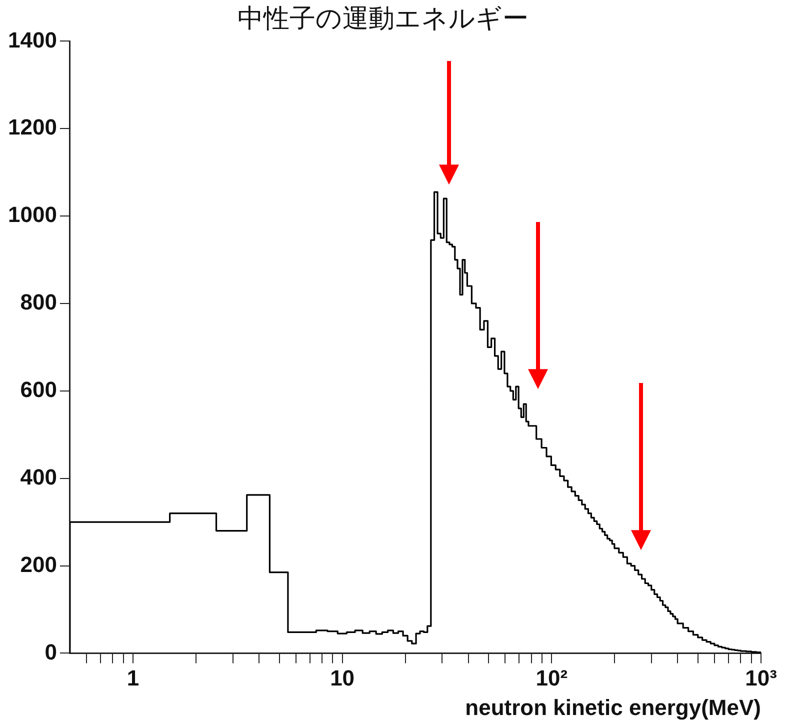  What do you see at coordinates (38, 302) in the screenshot?
I see `y-tick-label: 800` at bounding box center [38, 302].